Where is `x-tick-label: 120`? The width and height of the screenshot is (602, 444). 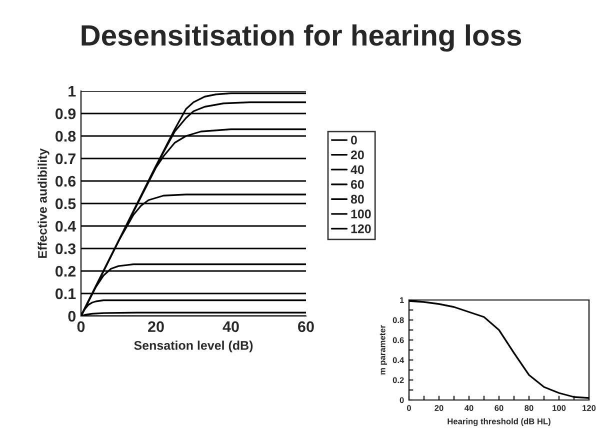
x-tick-label: 120 is located at coordinates (589, 408).